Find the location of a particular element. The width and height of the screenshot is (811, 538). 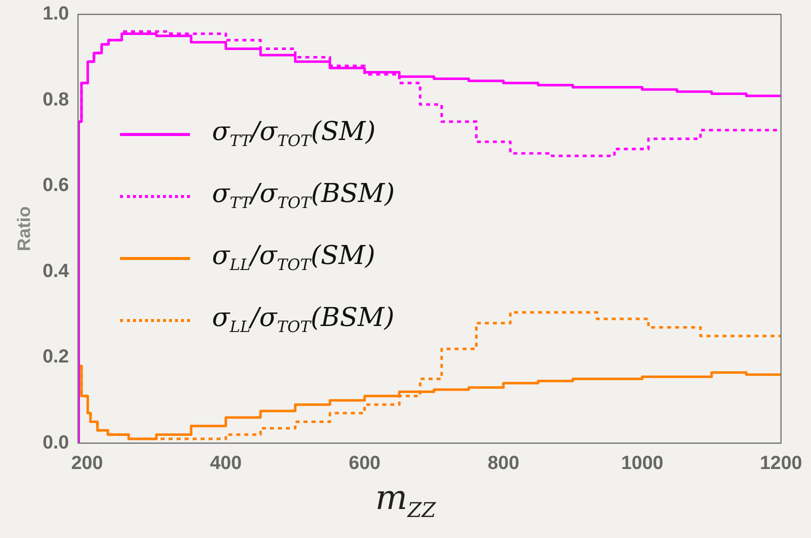

x-tick-label: 1000 is located at coordinates (642, 463).